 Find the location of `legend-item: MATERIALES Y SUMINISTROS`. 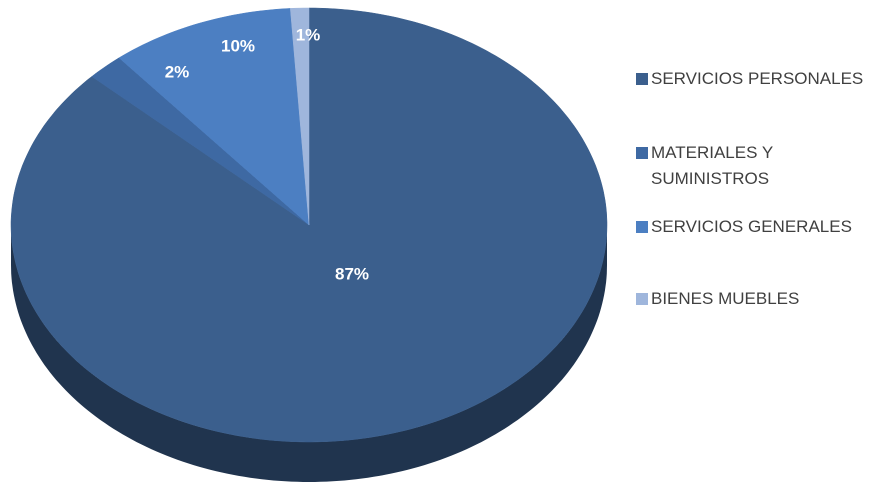

legend-item: MATERIALES Y SUMINISTROS is located at coordinates (762, 166).